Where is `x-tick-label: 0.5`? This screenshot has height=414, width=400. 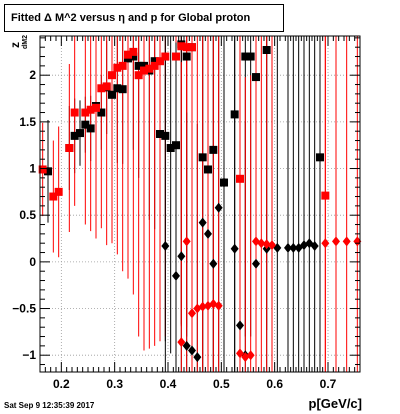 x-tick-label: 0.5 is located at coordinates (221, 384).